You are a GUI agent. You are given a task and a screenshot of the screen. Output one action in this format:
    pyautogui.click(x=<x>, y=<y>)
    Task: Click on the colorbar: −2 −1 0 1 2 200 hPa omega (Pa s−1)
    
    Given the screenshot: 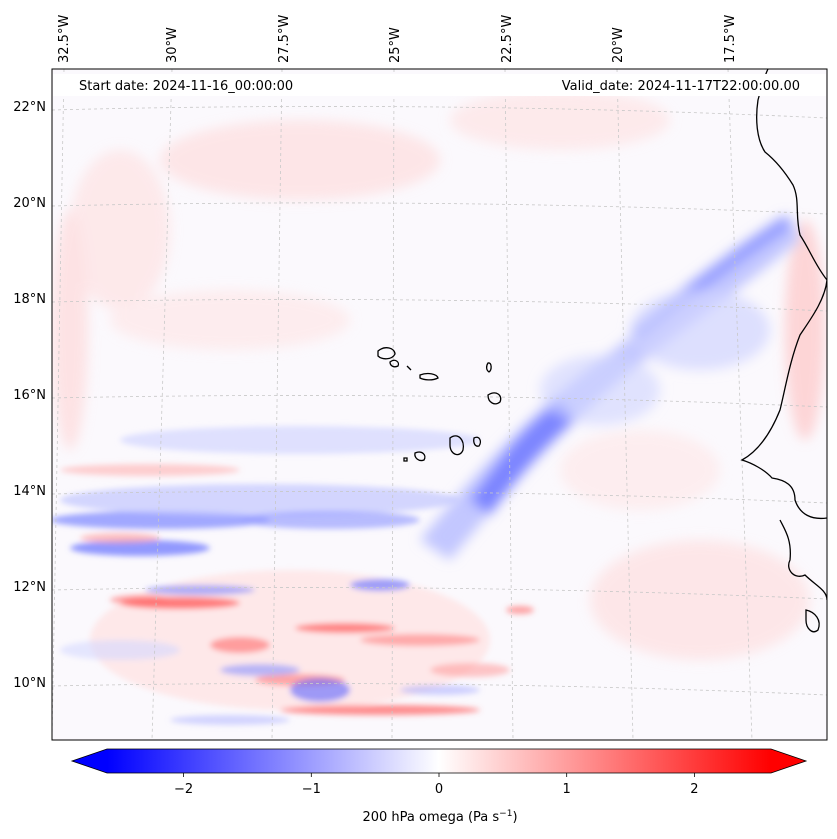 What is the action you would take?
    pyautogui.click(x=439, y=786)
    